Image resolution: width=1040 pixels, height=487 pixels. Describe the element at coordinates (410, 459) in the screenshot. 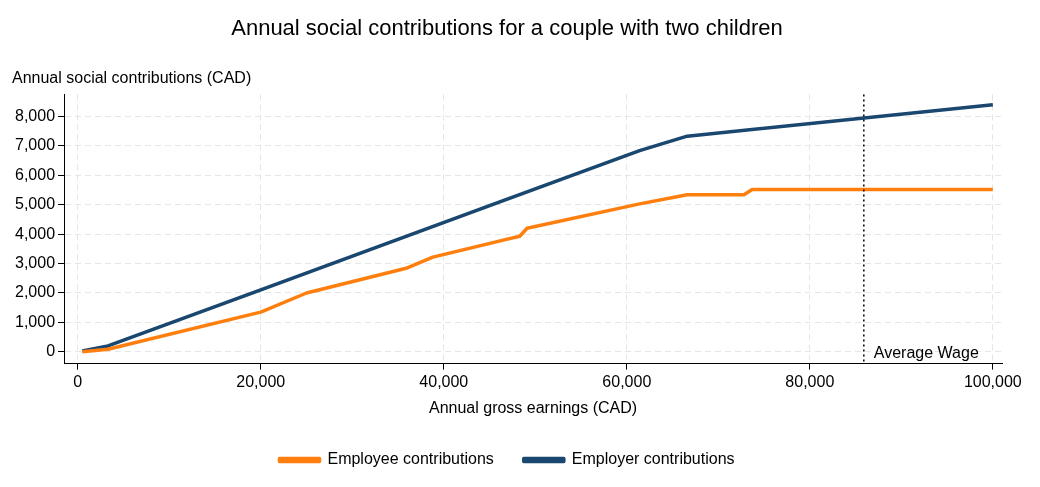

I see `legend-label: Employee contributions` at that location.